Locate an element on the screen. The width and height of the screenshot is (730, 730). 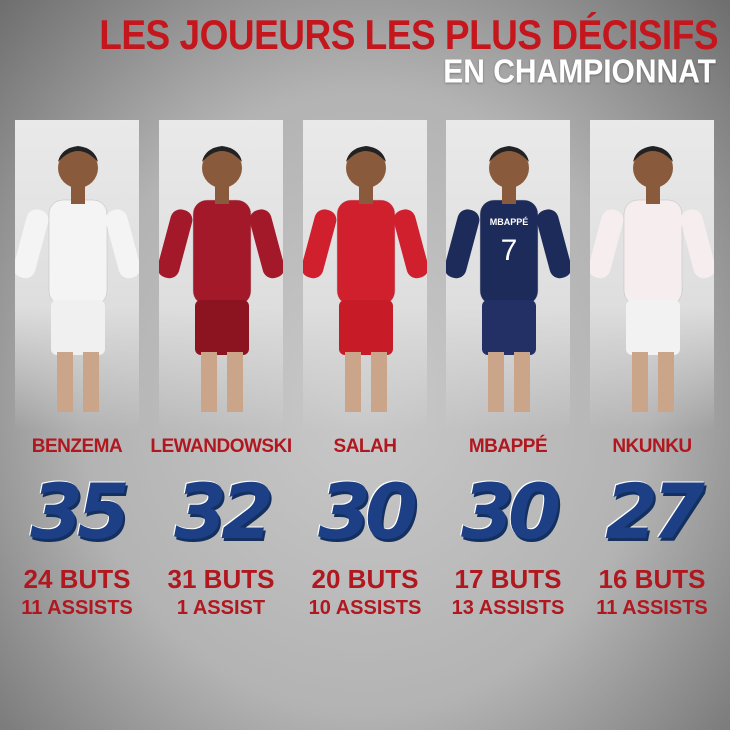
total-contributions: 35 is located at coordinates (80, 511).